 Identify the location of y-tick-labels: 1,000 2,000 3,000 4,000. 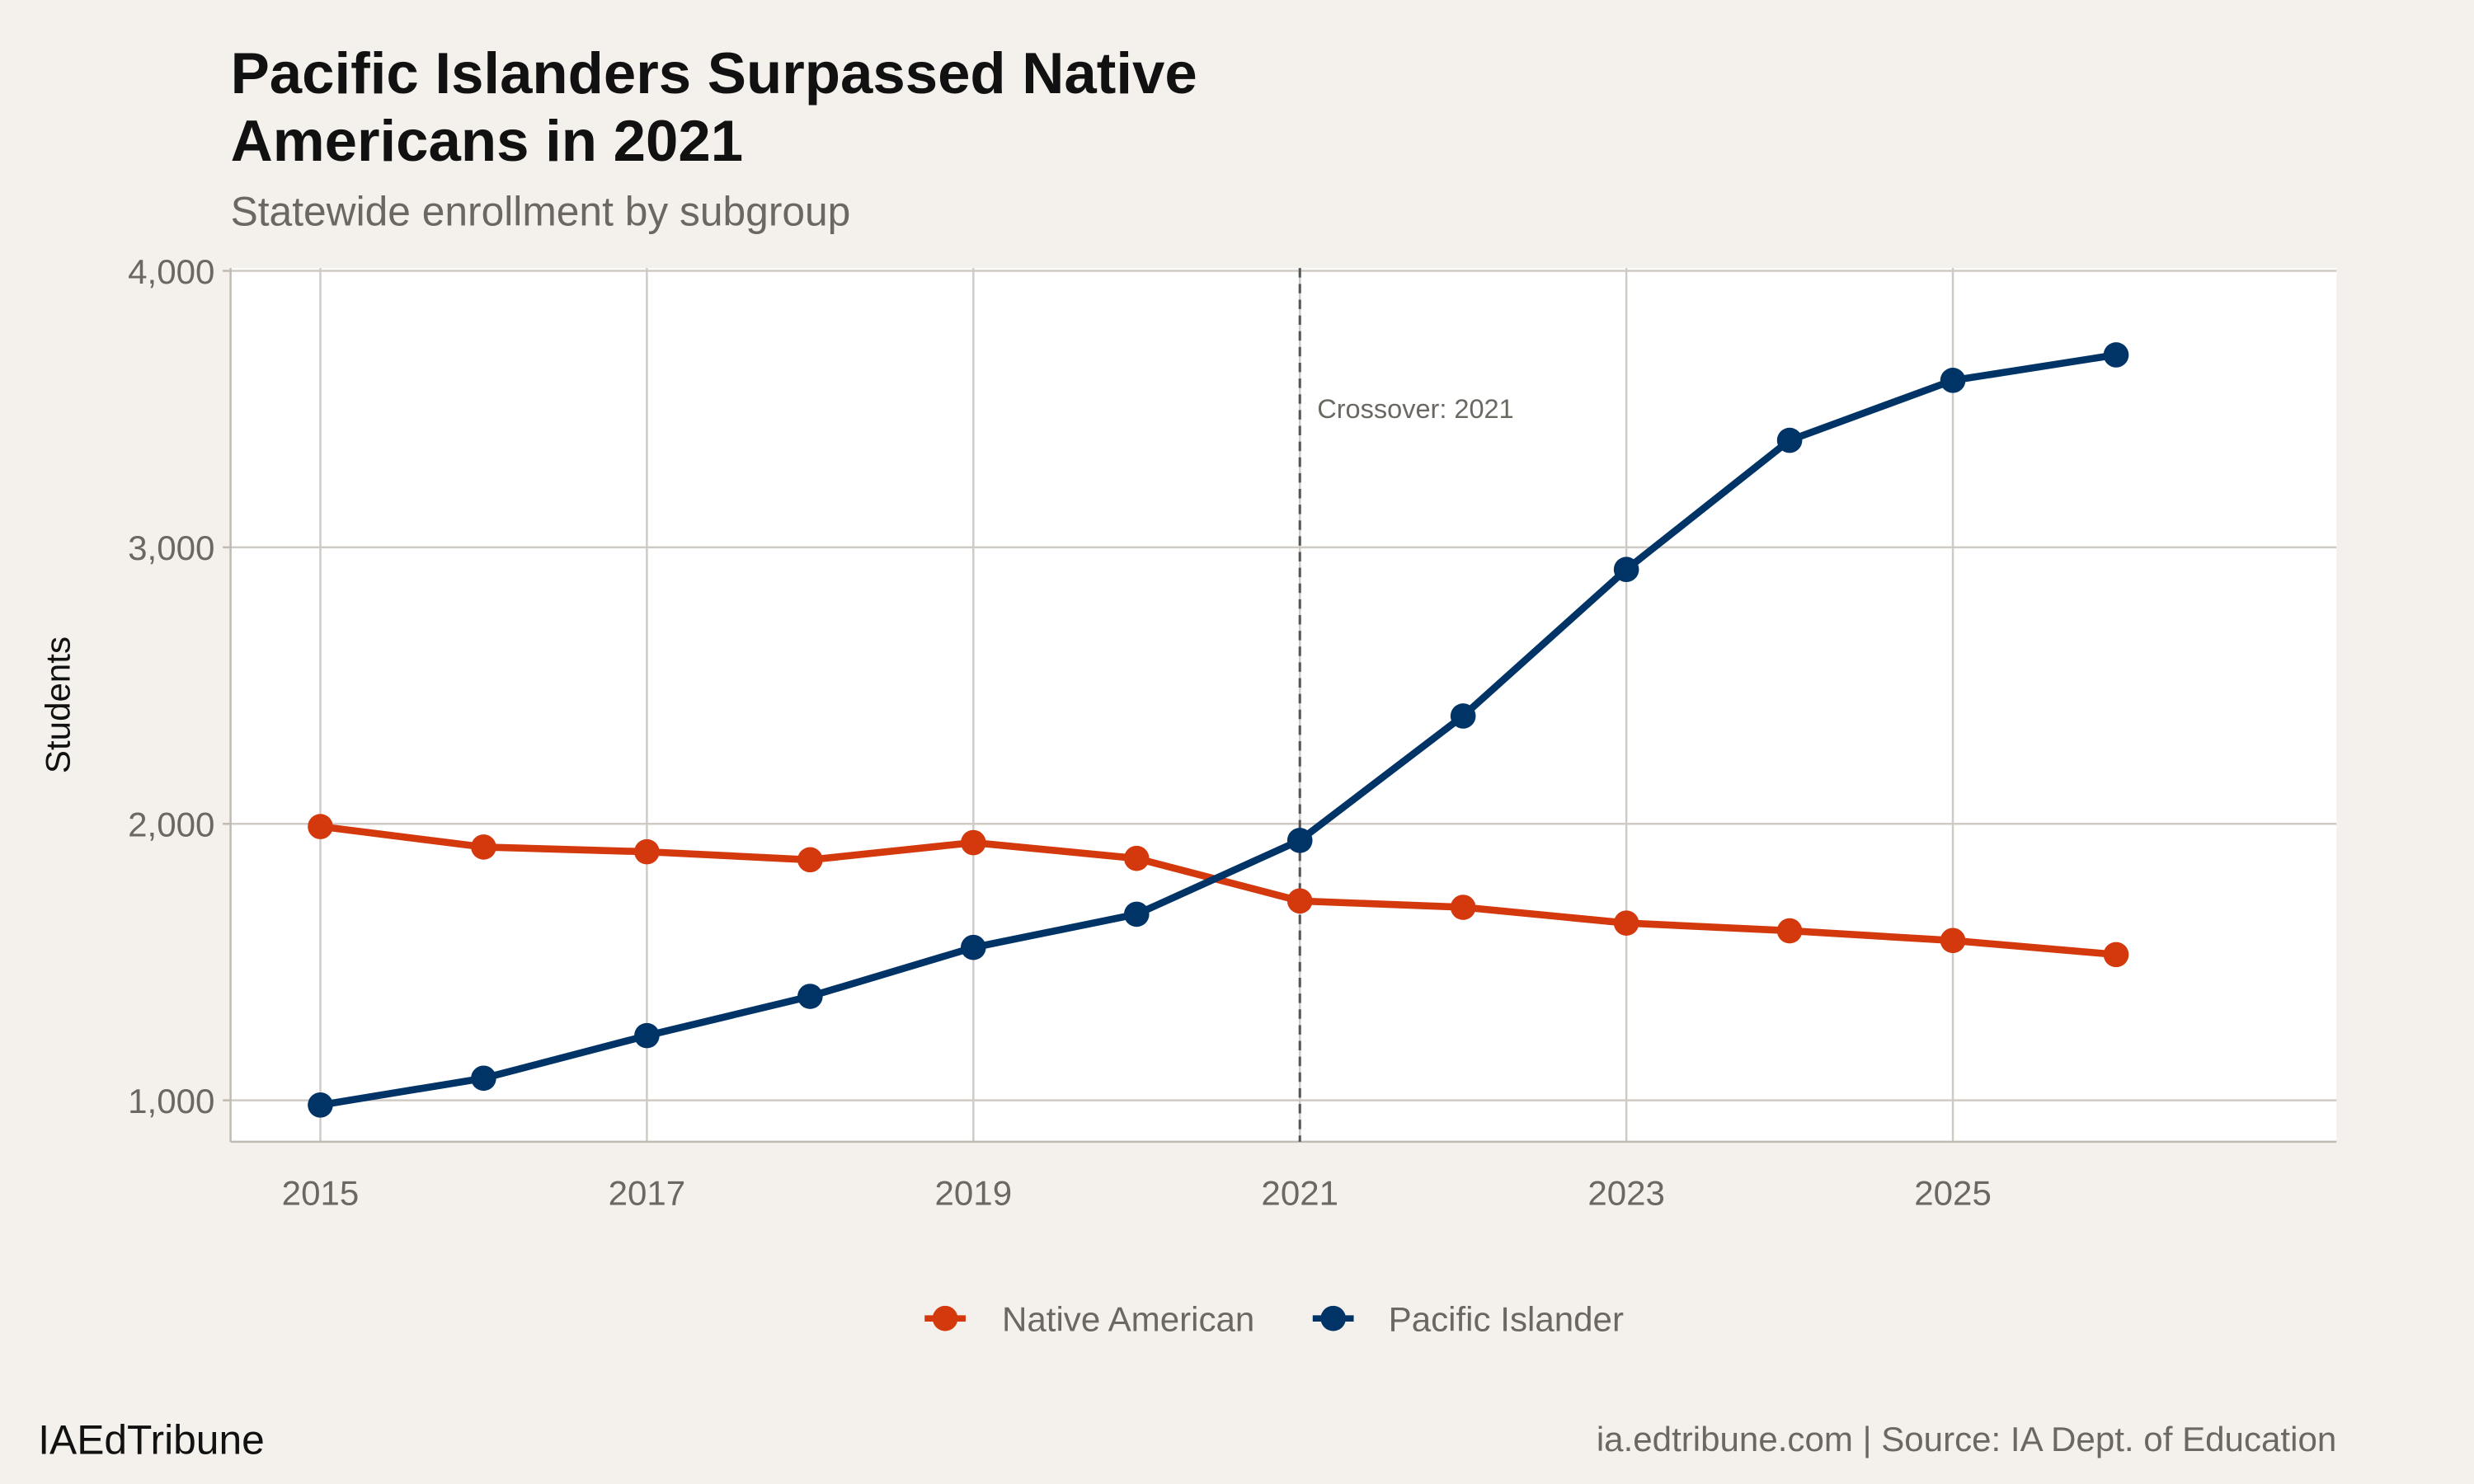
(171, 686).